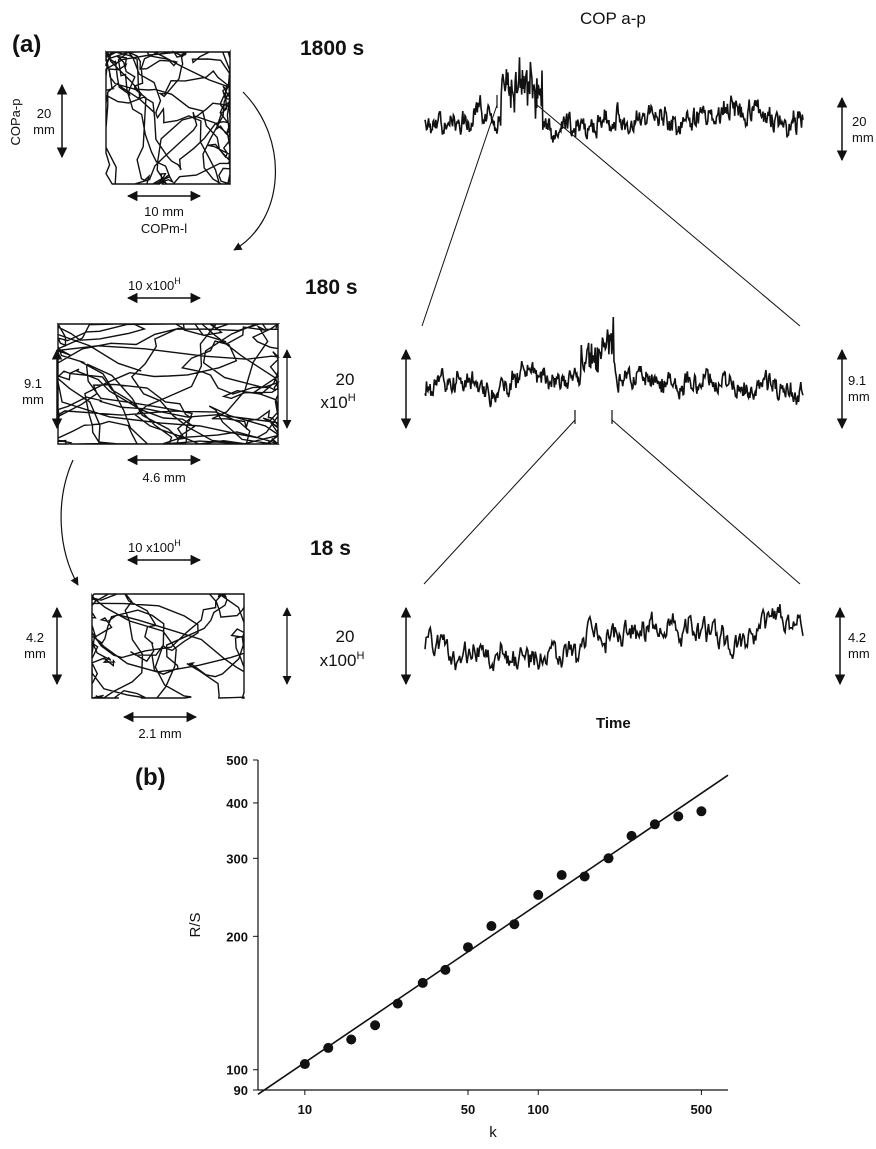 This screenshot has height=1149, width=876. I want to click on duration-label-1800: 1800 s, so click(332, 48).